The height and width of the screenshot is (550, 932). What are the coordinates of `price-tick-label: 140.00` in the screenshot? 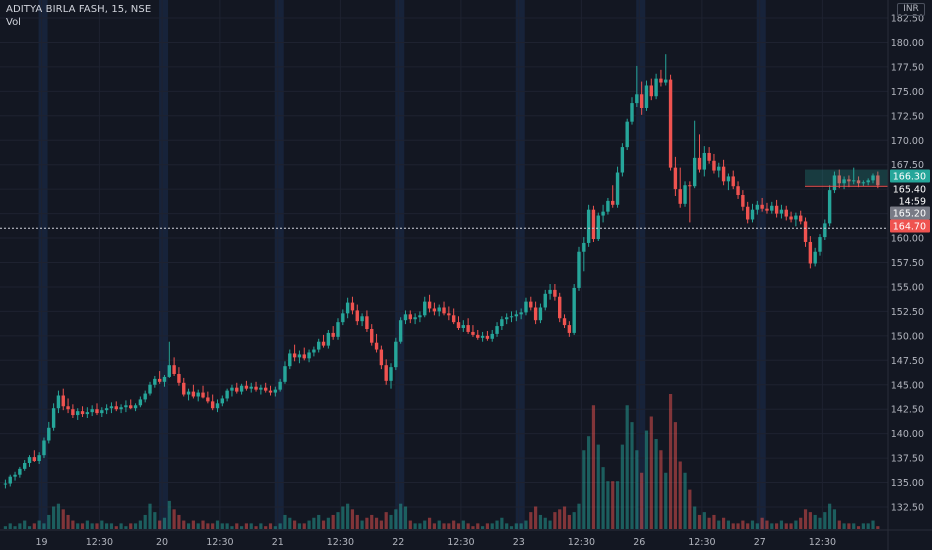 It's located at (907, 434).